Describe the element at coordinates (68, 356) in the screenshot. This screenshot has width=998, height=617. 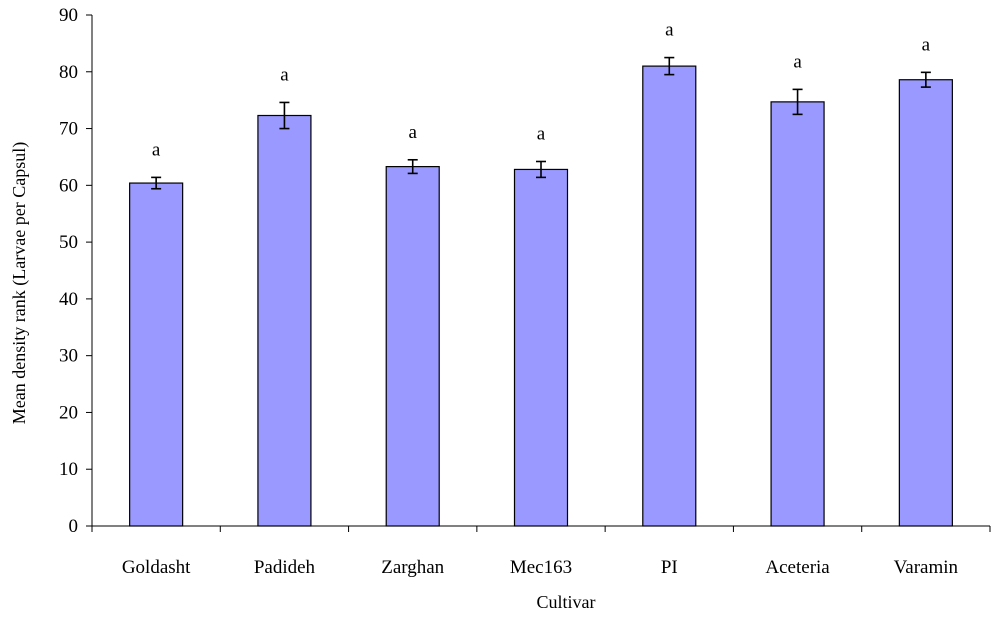
I see `y-tick-label: 30` at that location.